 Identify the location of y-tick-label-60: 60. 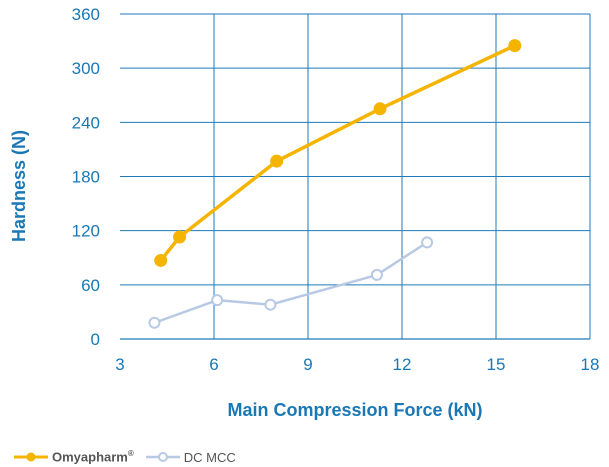
(90, 285).